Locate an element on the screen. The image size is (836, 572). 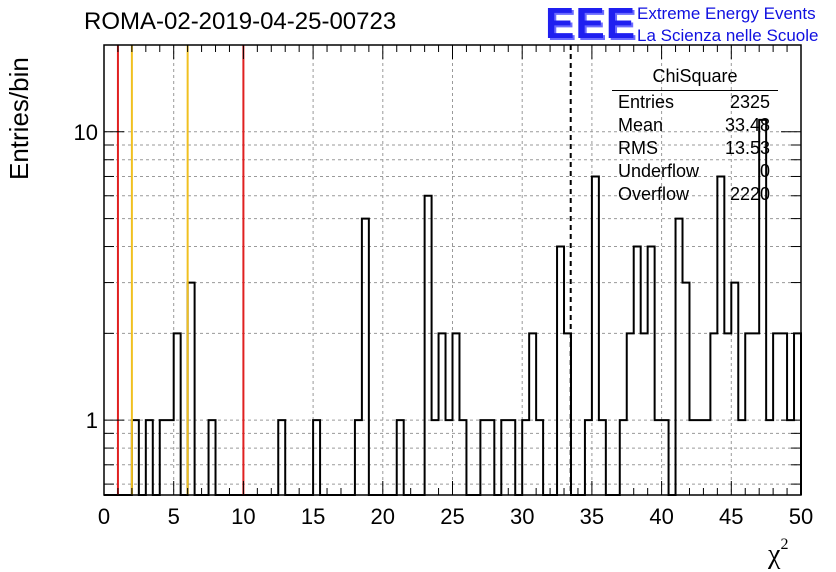
x-axis-label: χ2 is located at coordinates (778, 553).